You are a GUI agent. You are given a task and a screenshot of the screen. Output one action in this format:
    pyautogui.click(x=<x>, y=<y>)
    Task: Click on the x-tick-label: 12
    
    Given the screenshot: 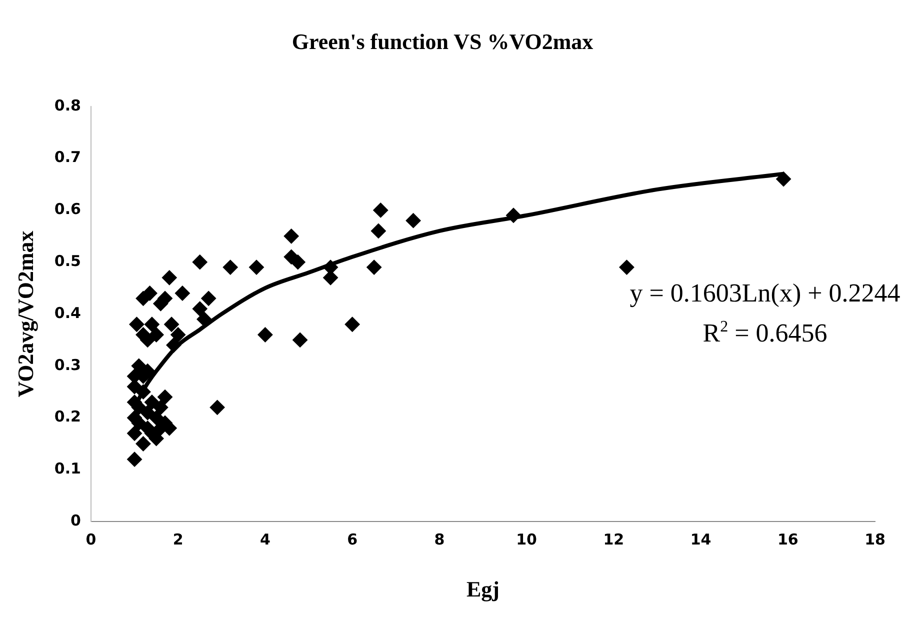 What is the action you would take?
    pyautogui.click(x=613, y=539)
    